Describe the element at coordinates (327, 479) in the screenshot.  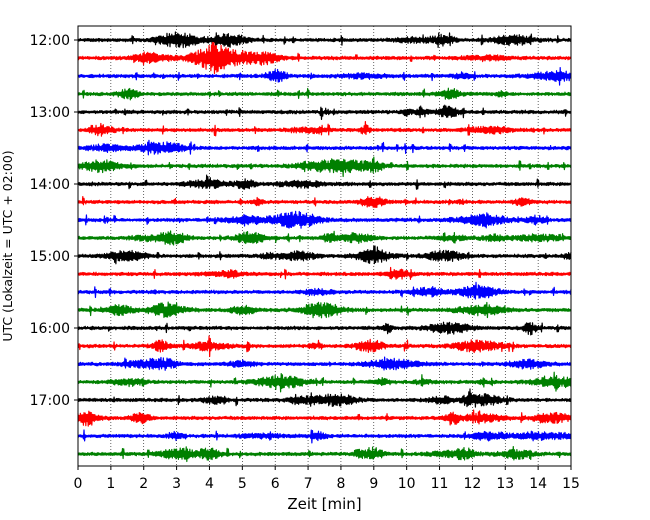
I see `x-axis-ticks: 0 1 2 3 4 5 6 7 8 9 10 11 12 13 14 15` at that location.